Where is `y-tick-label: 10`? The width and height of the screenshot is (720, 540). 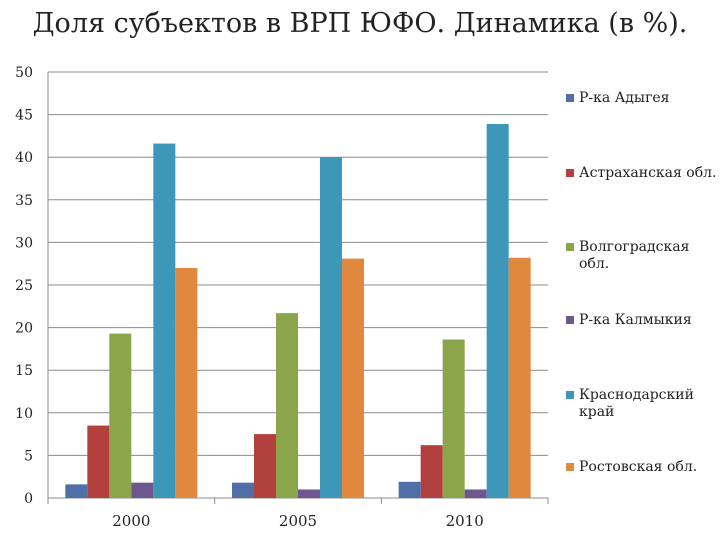
y-tick-label: 10 is located at coordinates (24, 414).